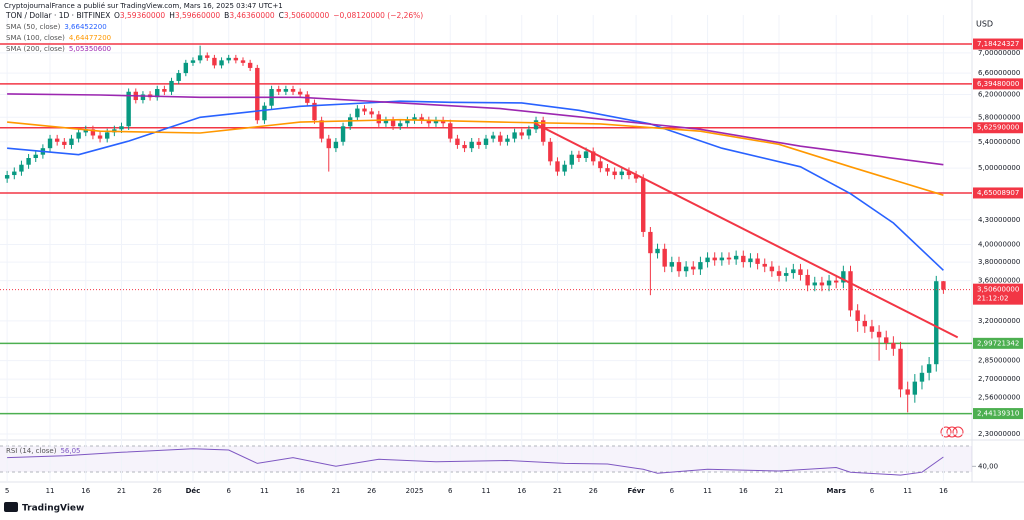 This screenshot has height=520, width=1024. Describe the element at coordinates (992, 299) in the screenshot. I see `countdown: 21:12:02` at that location.